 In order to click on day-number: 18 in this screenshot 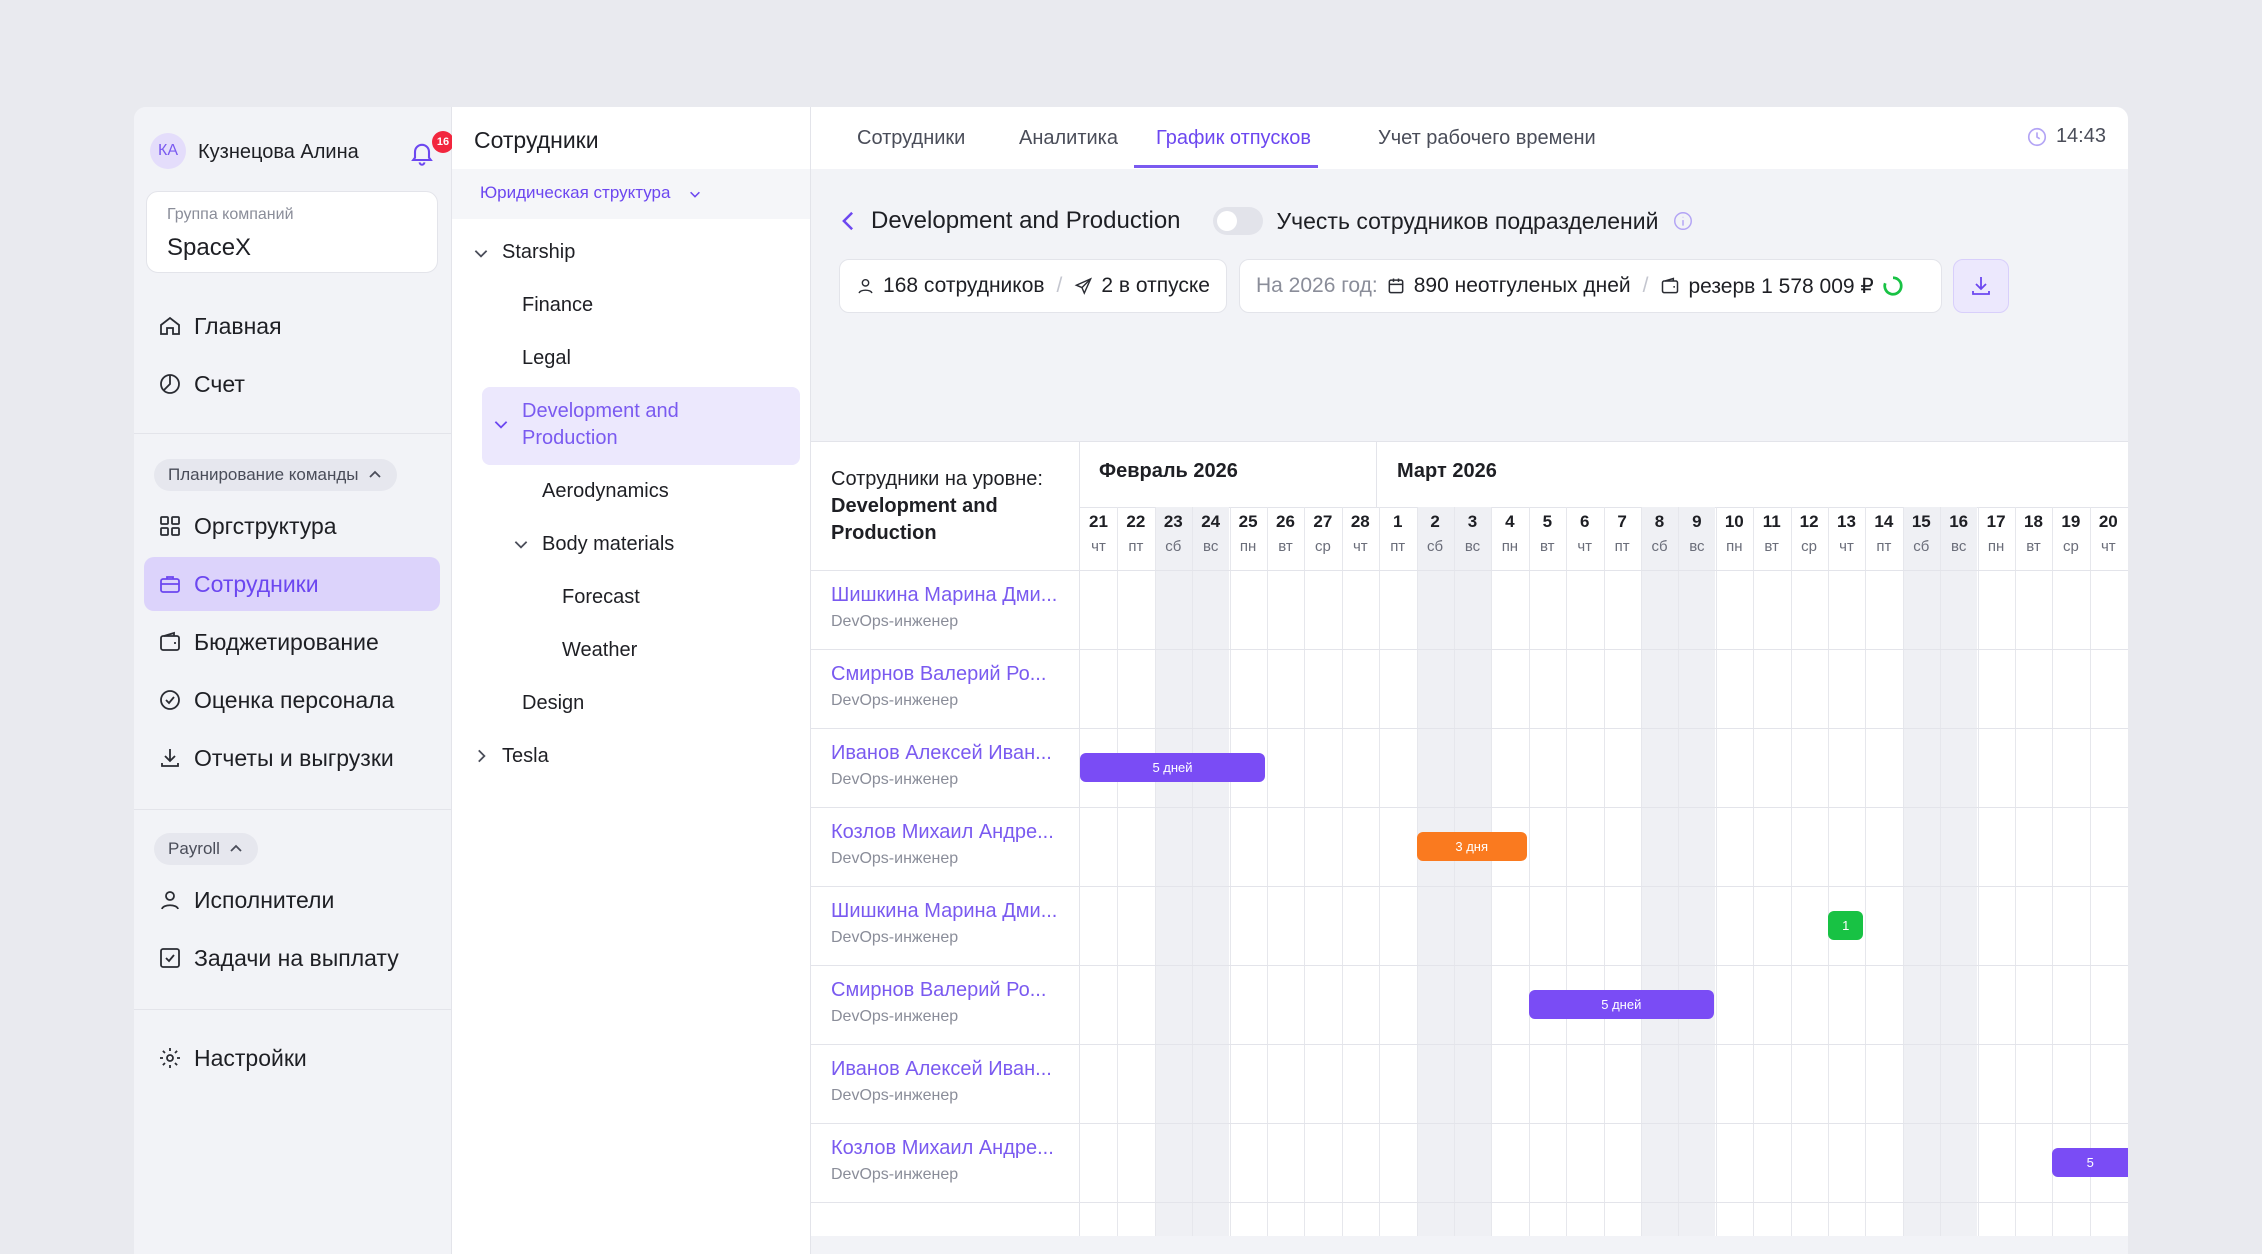, I will do `click(2033, 521)`.